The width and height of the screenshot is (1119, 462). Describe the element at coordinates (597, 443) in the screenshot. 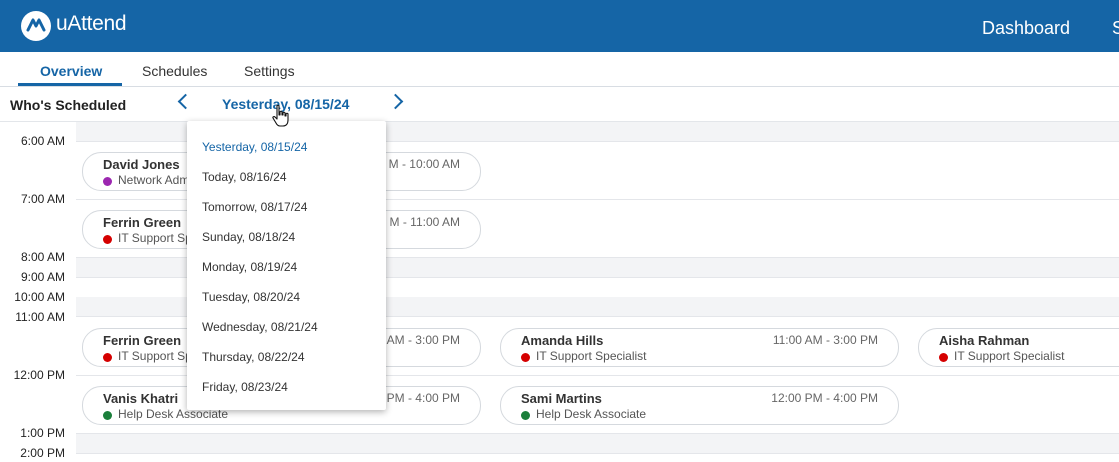

I see `time-band` at that location.